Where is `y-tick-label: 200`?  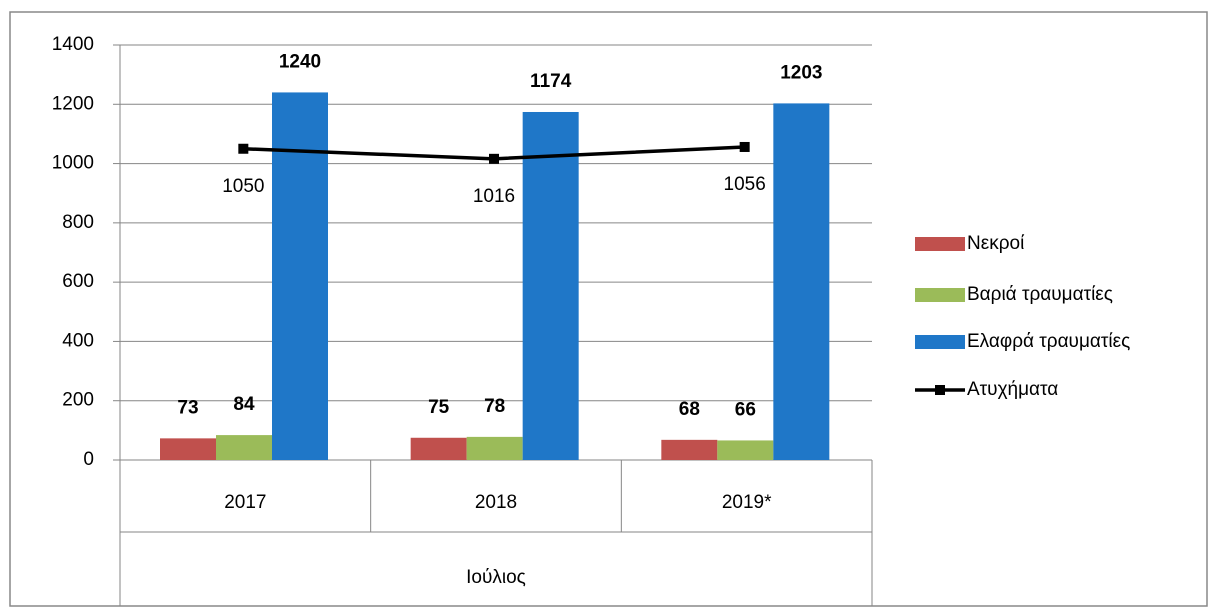 y-tick-label: 200 is located at coordinates (78, 400).